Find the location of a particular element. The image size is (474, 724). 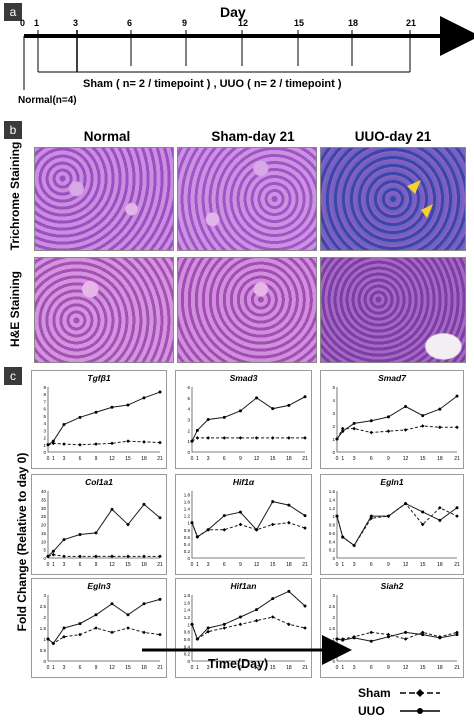

chart-1: Smad3 0 1 2 3 4 5 6 0 1 3 6 9 12 15 18 21 is located at coordinates (243, 419).